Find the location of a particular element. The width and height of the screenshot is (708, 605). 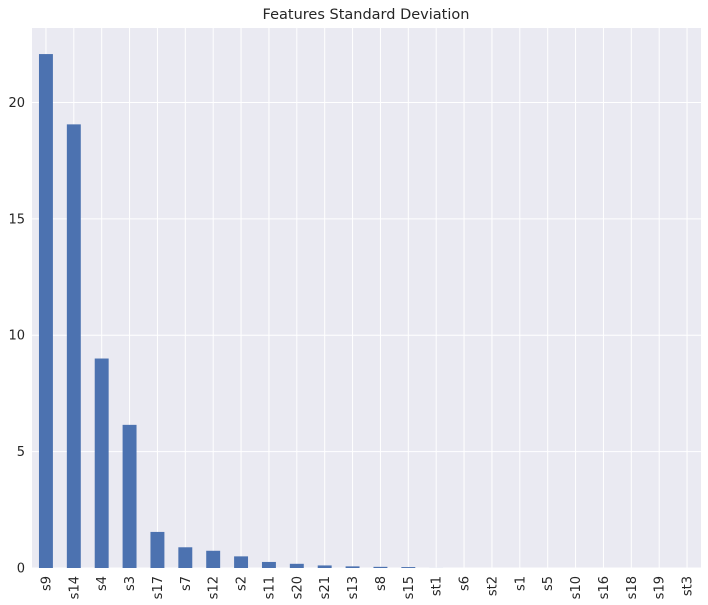

x-tick-label: s4 is located at coordinates (102, 583).